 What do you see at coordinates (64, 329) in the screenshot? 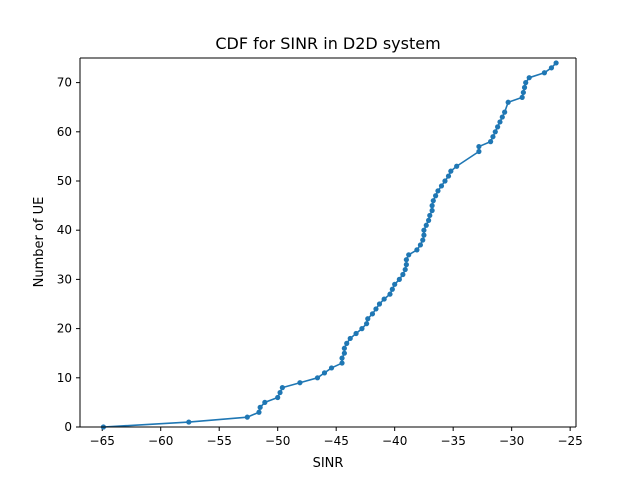
I see `y-tick-label: 20` at bounding box center [64, 329].